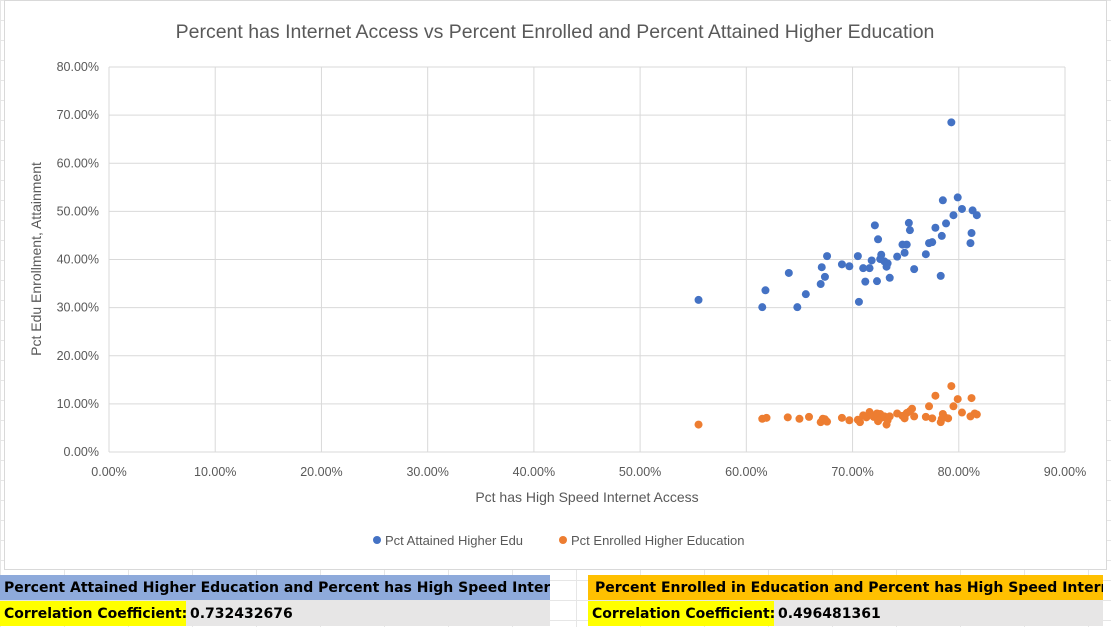  What do you see at coordinates (938, 613) in the screenshot?
I see `enrolled-correlation-value: 0.496481361` at bounding box center [938, 613].